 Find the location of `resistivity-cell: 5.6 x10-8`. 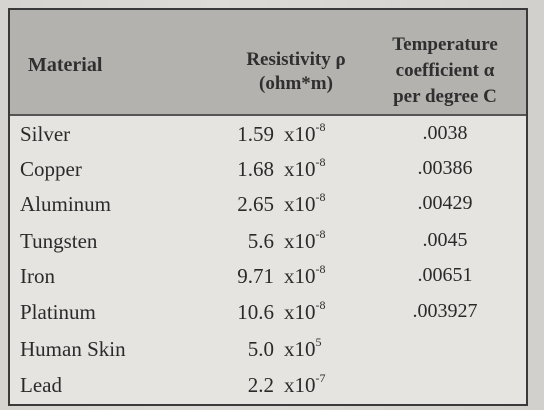

resistivity-cell: 5.6 x10-8 is located at coordinates (282, 240).